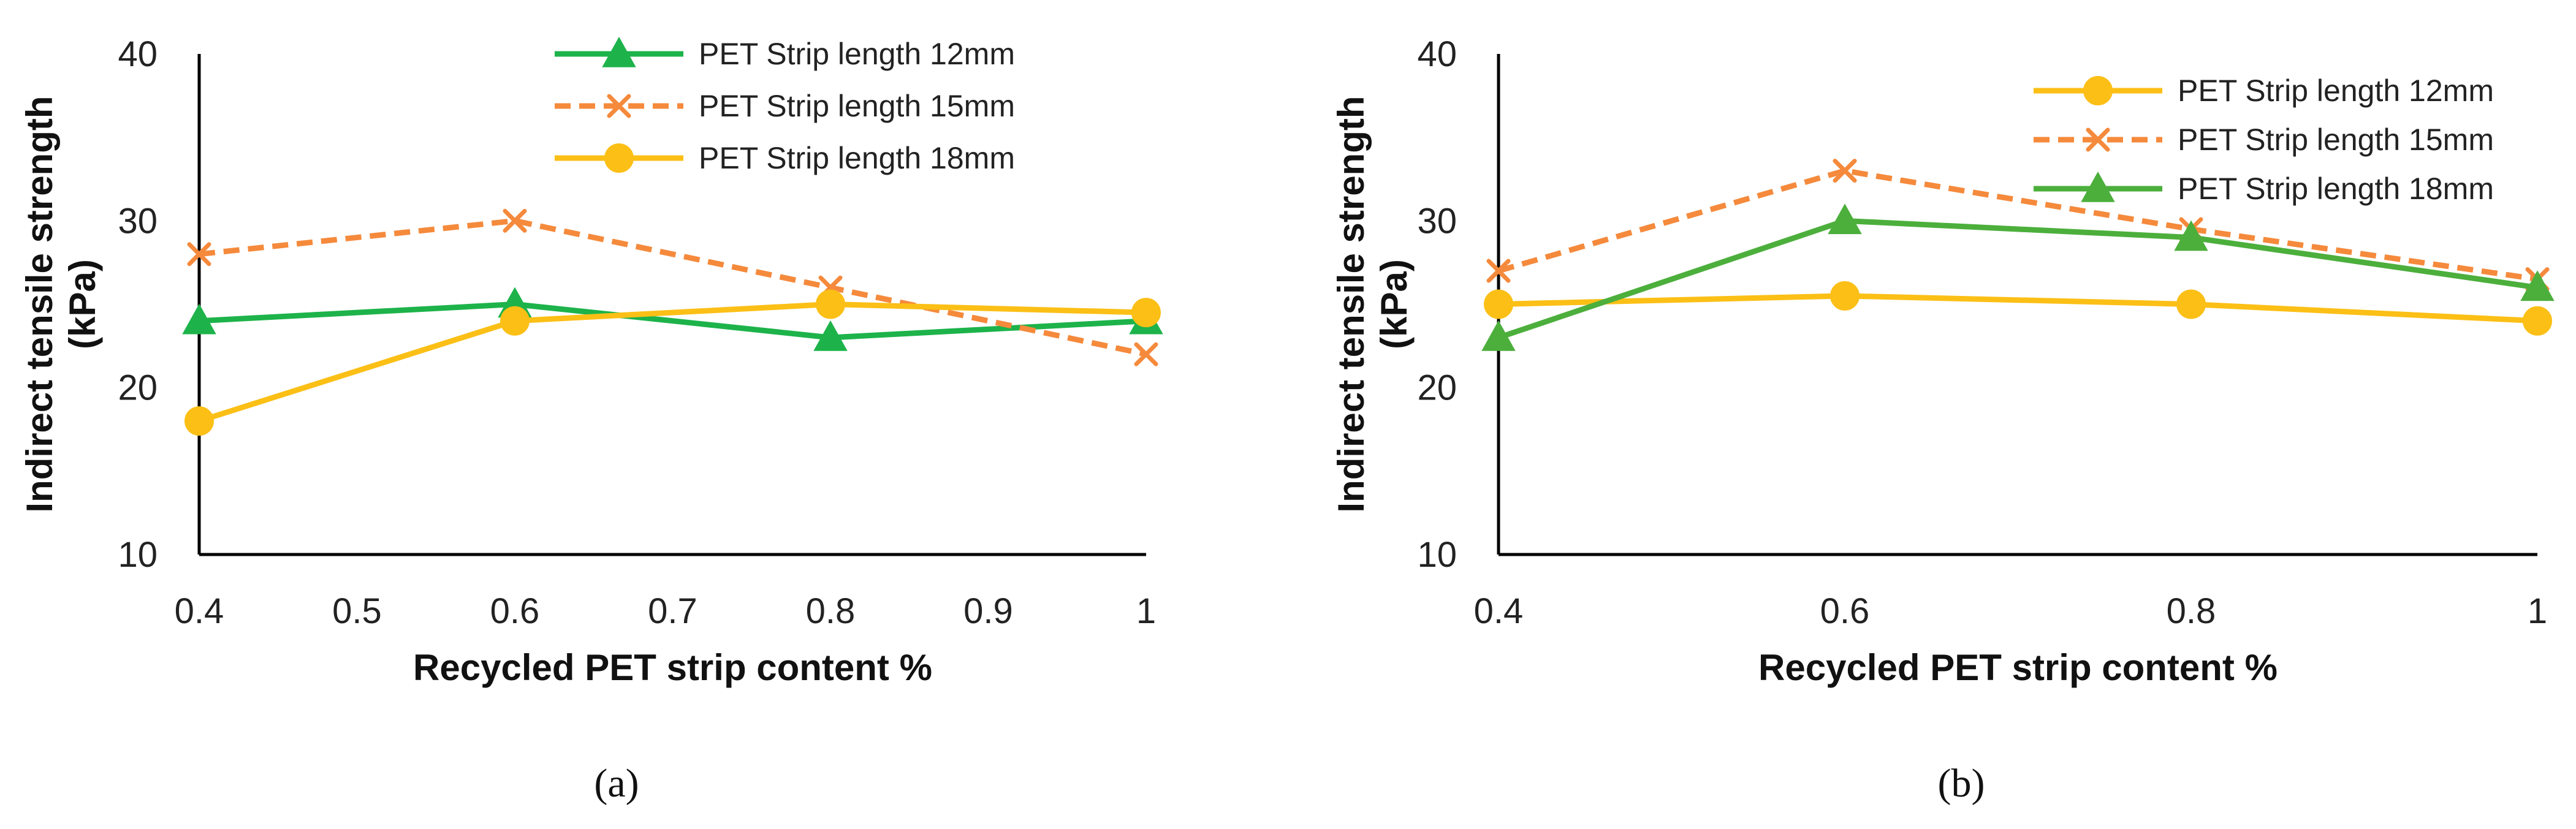 This screenshot has height=829, width=2576. What do you see at coordinates (357, 611) in the screenshot?
I see `x-tick-label: 0.5` at bounding box center [357, 611].